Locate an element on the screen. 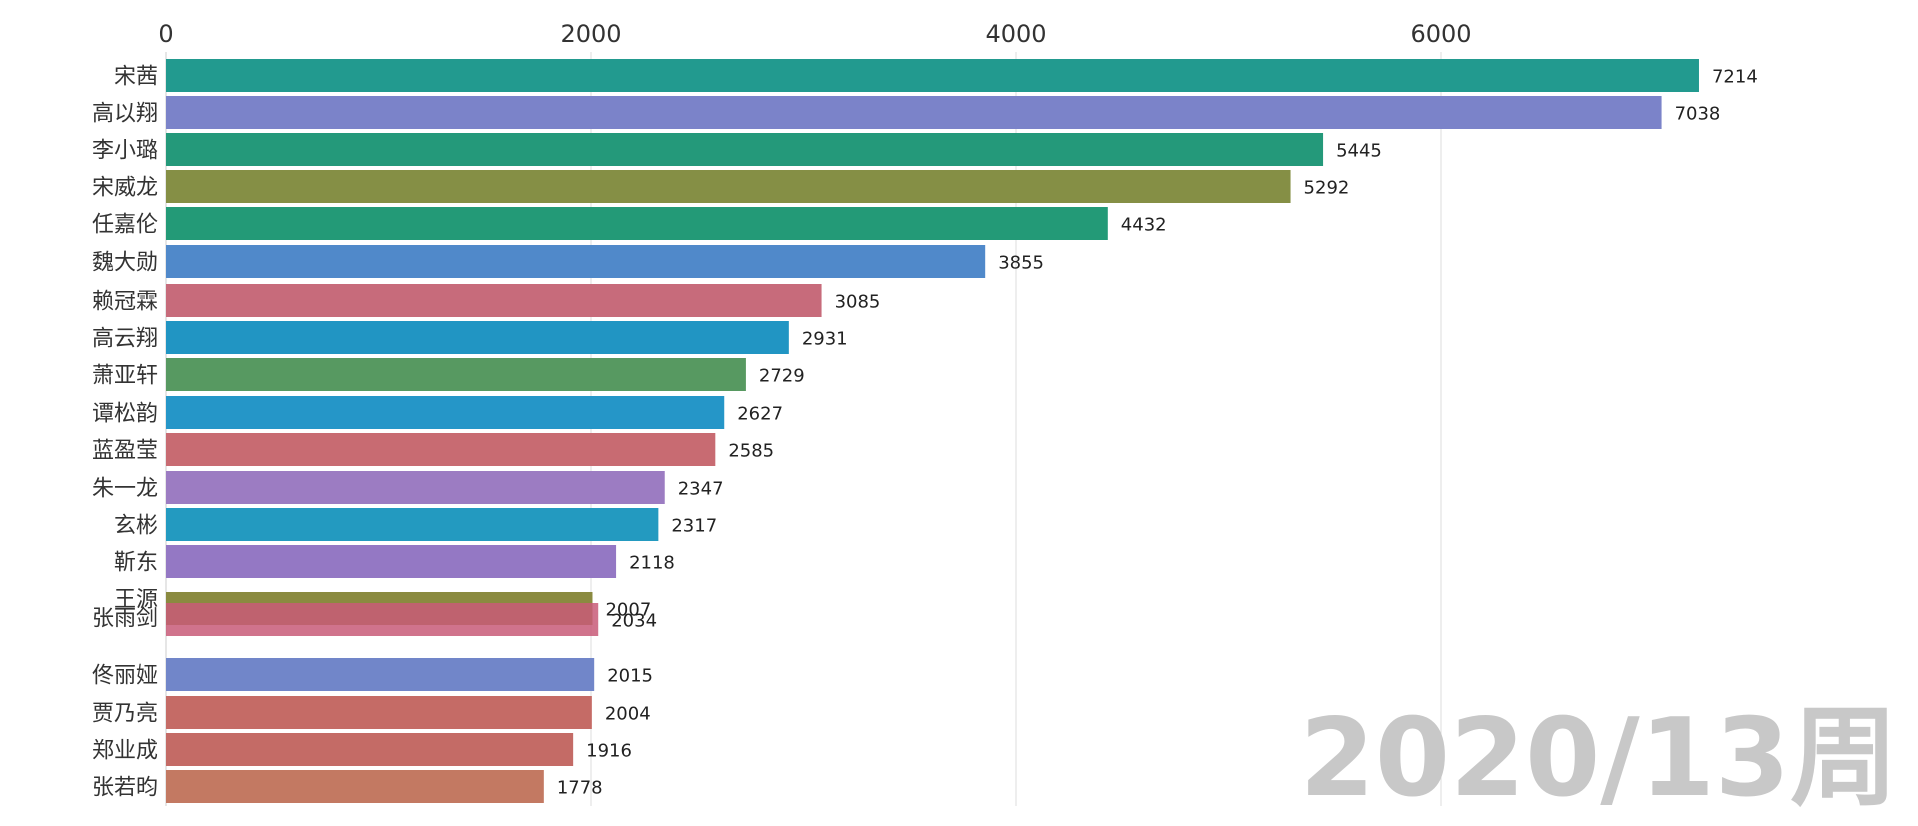 This screenshot has width=1918, height=826. value-label: 5292 is located at coordinates (1327, 188).